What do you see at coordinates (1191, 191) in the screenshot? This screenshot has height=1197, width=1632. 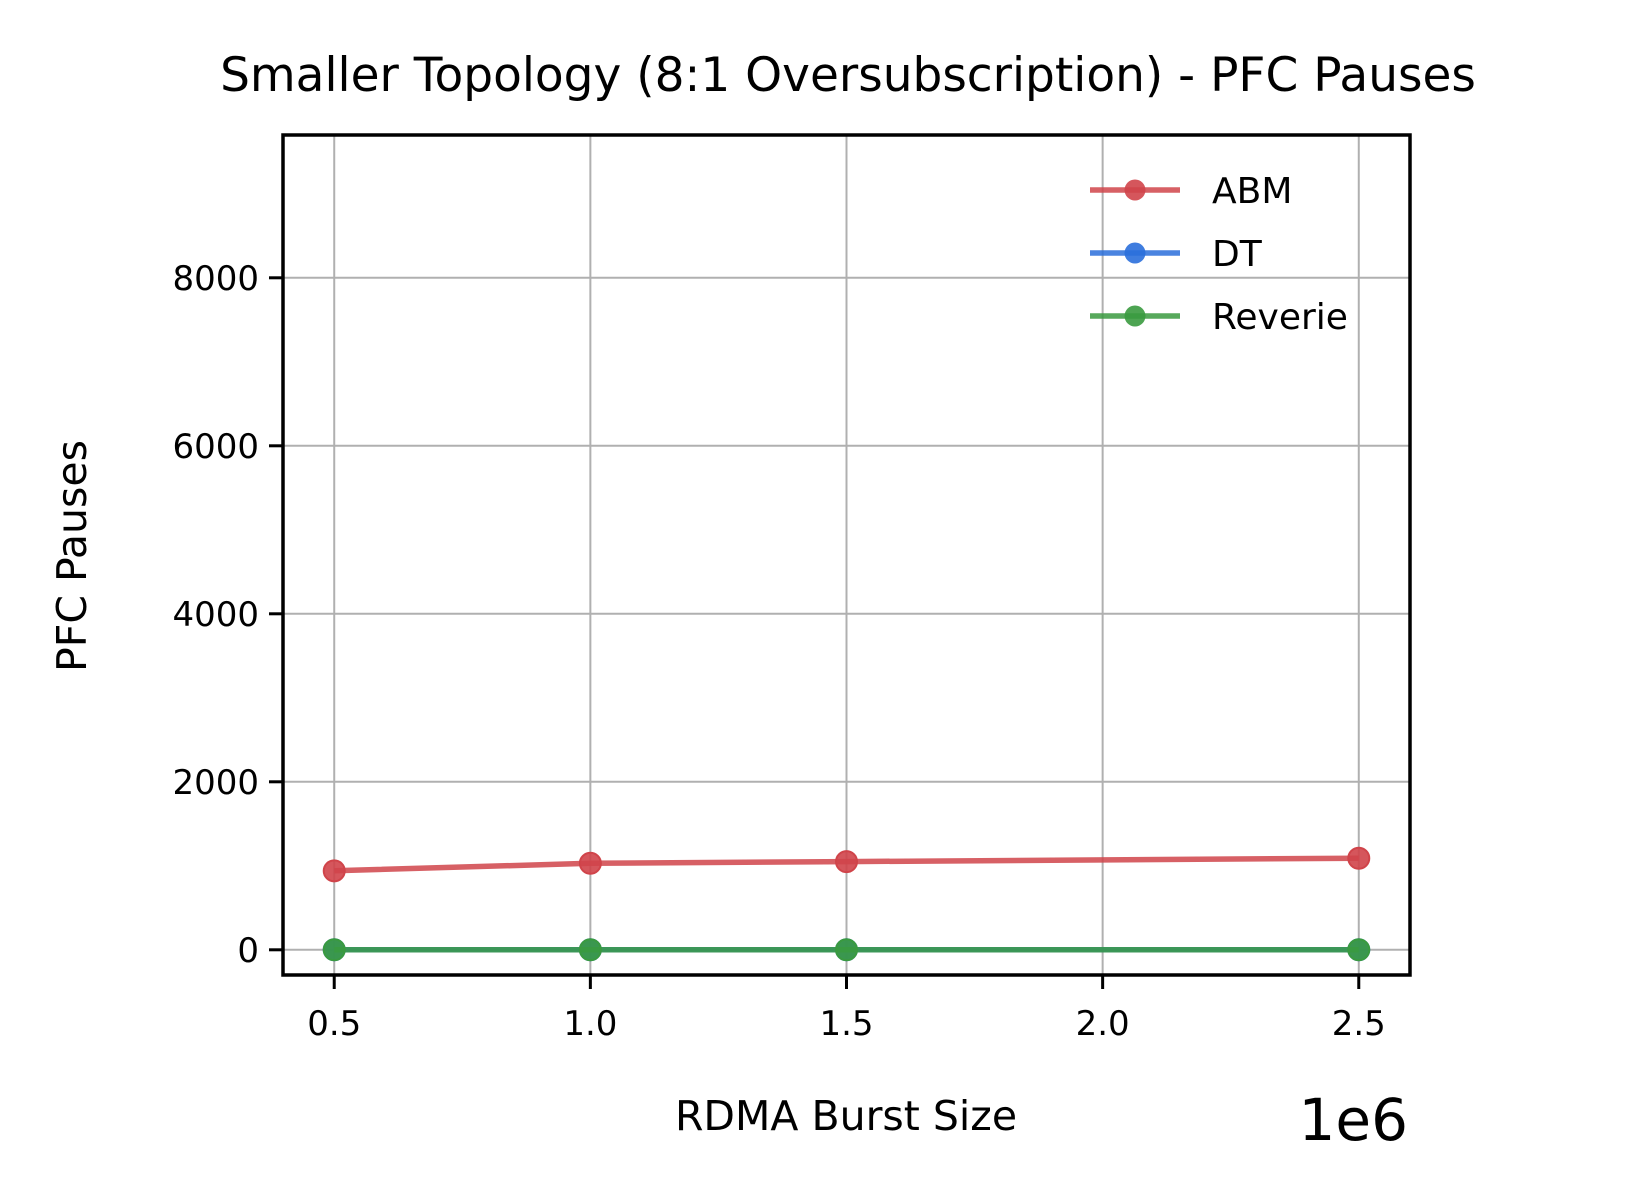 I see `legend-item-abm: ABM` at bounding box center [1191, 191].